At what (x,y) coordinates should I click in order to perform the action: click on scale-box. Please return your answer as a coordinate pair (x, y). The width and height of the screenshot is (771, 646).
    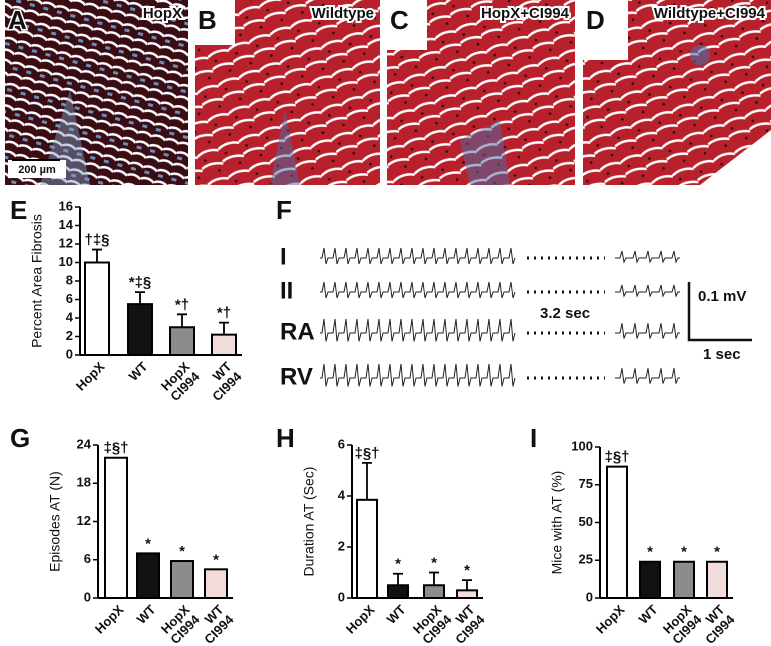
    Looking at the image, I should click on (37, 169).